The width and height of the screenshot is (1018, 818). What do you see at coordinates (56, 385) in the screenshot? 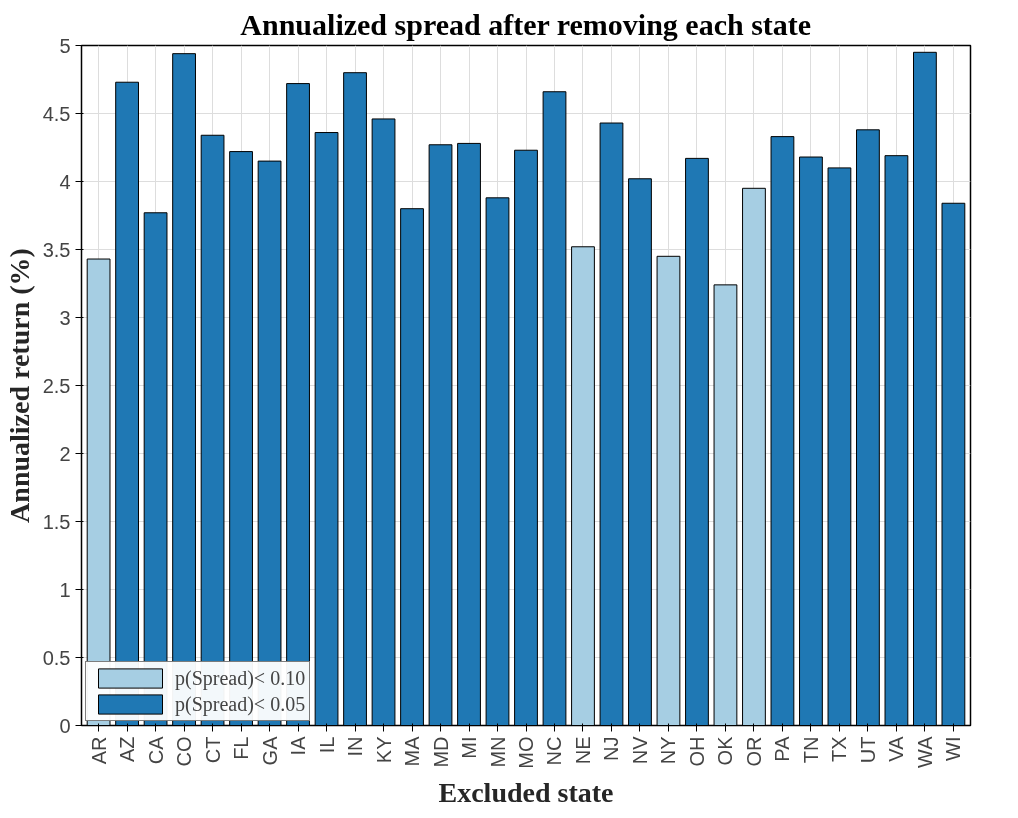
I see `y-tick-label: 2.5` at bounding box center [56, 385].